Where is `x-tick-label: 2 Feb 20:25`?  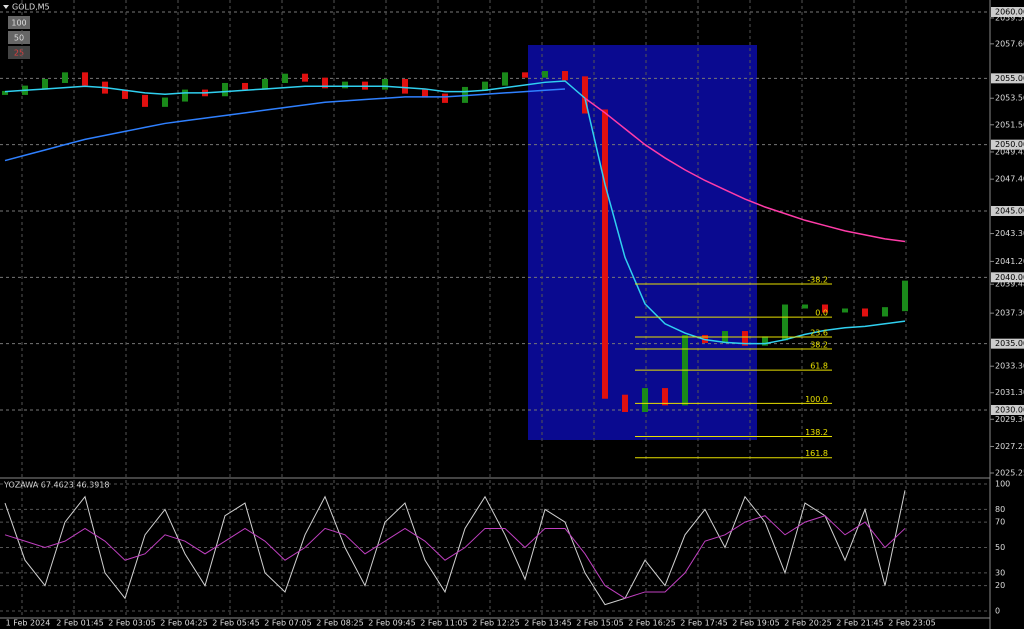 x-tick-label: 2 Feb 20:25 is located at coordinates (807, 623).